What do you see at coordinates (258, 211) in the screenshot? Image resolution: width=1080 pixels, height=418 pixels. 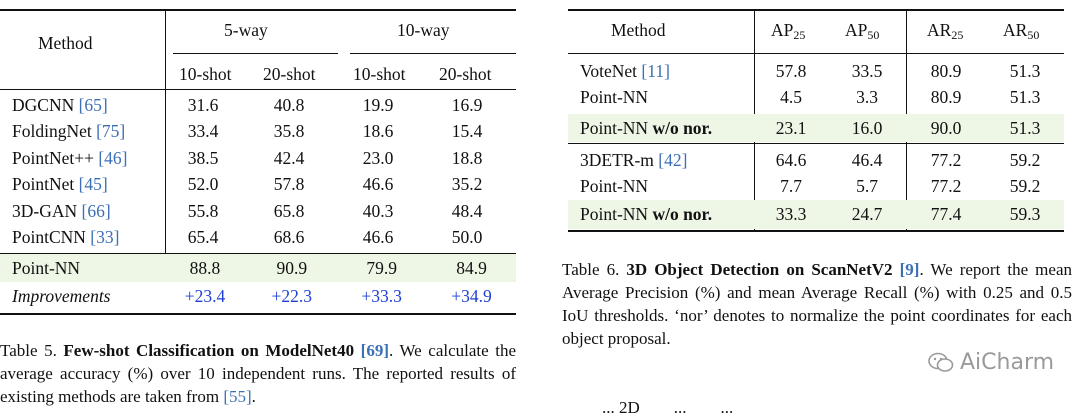 I see `table-row: 3D-GAN [66] 55.8 65.8 40.3 48.4` at bounding box center [258, 211].